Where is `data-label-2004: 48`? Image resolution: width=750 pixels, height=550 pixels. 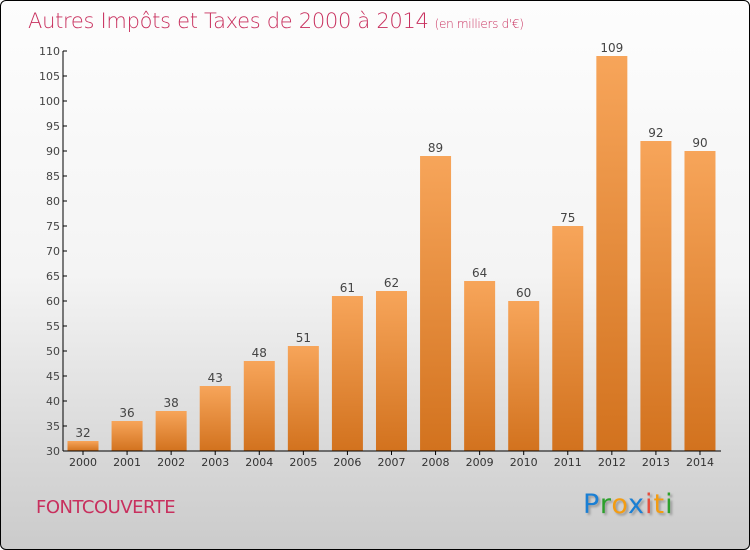 data-label-2004: 48 is located at coordinates (259, 353).